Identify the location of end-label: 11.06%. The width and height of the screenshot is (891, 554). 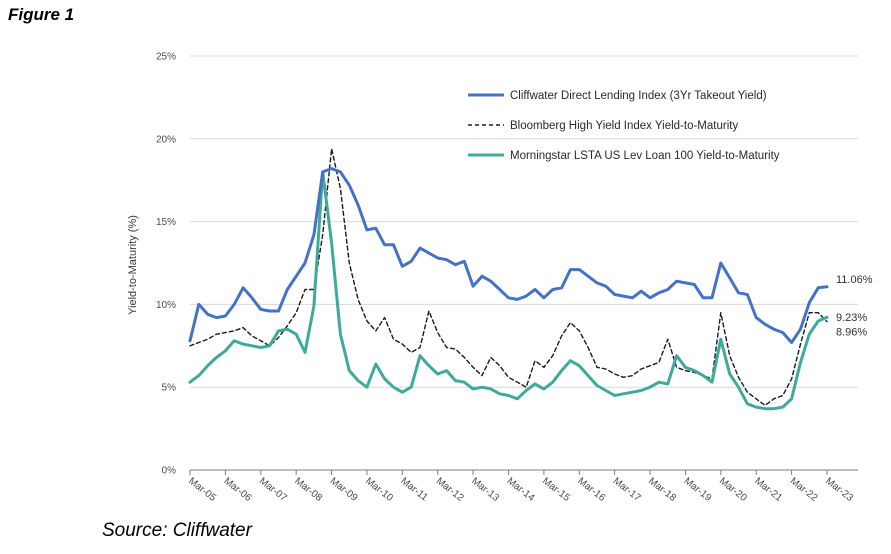
(854, 280).